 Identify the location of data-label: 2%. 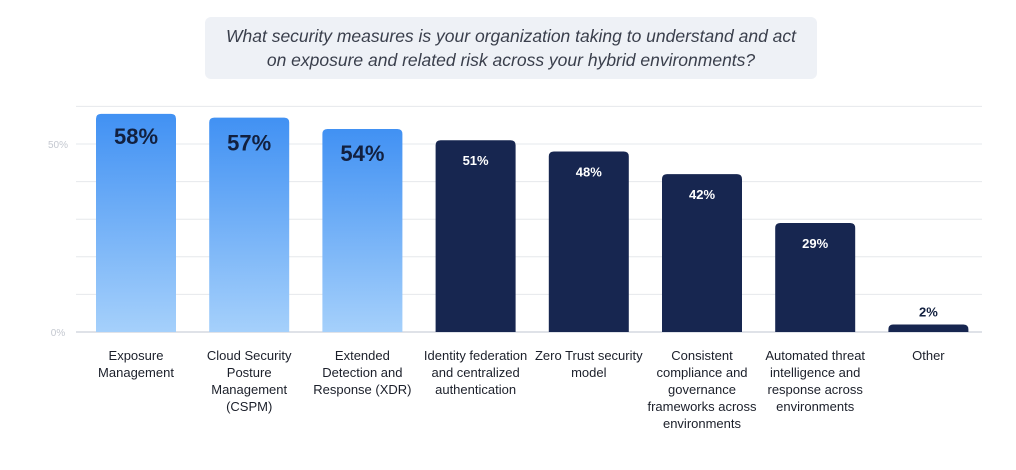
(928, 311).